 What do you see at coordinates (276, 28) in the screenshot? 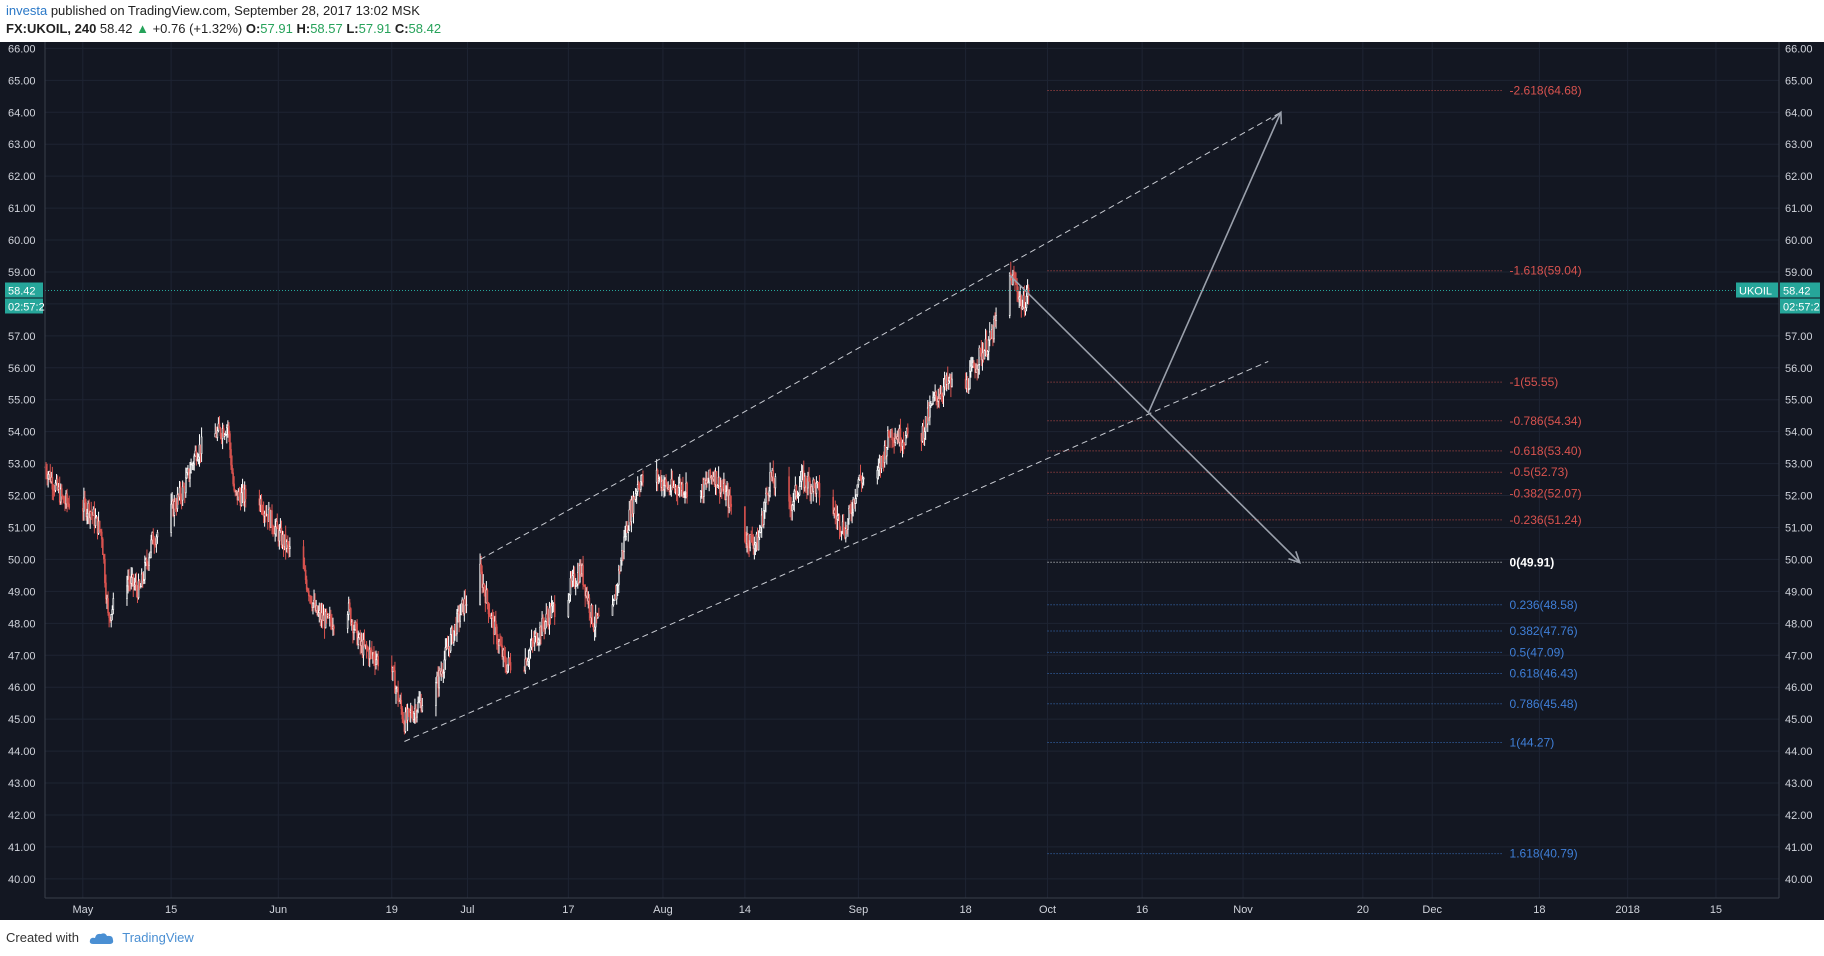
I see `open-value: 57.91` at bounding box center [276, 28].